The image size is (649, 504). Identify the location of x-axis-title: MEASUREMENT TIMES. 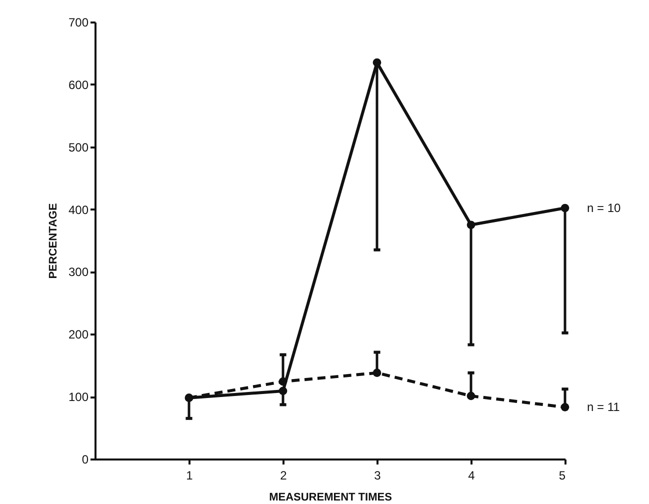
(330, 498).